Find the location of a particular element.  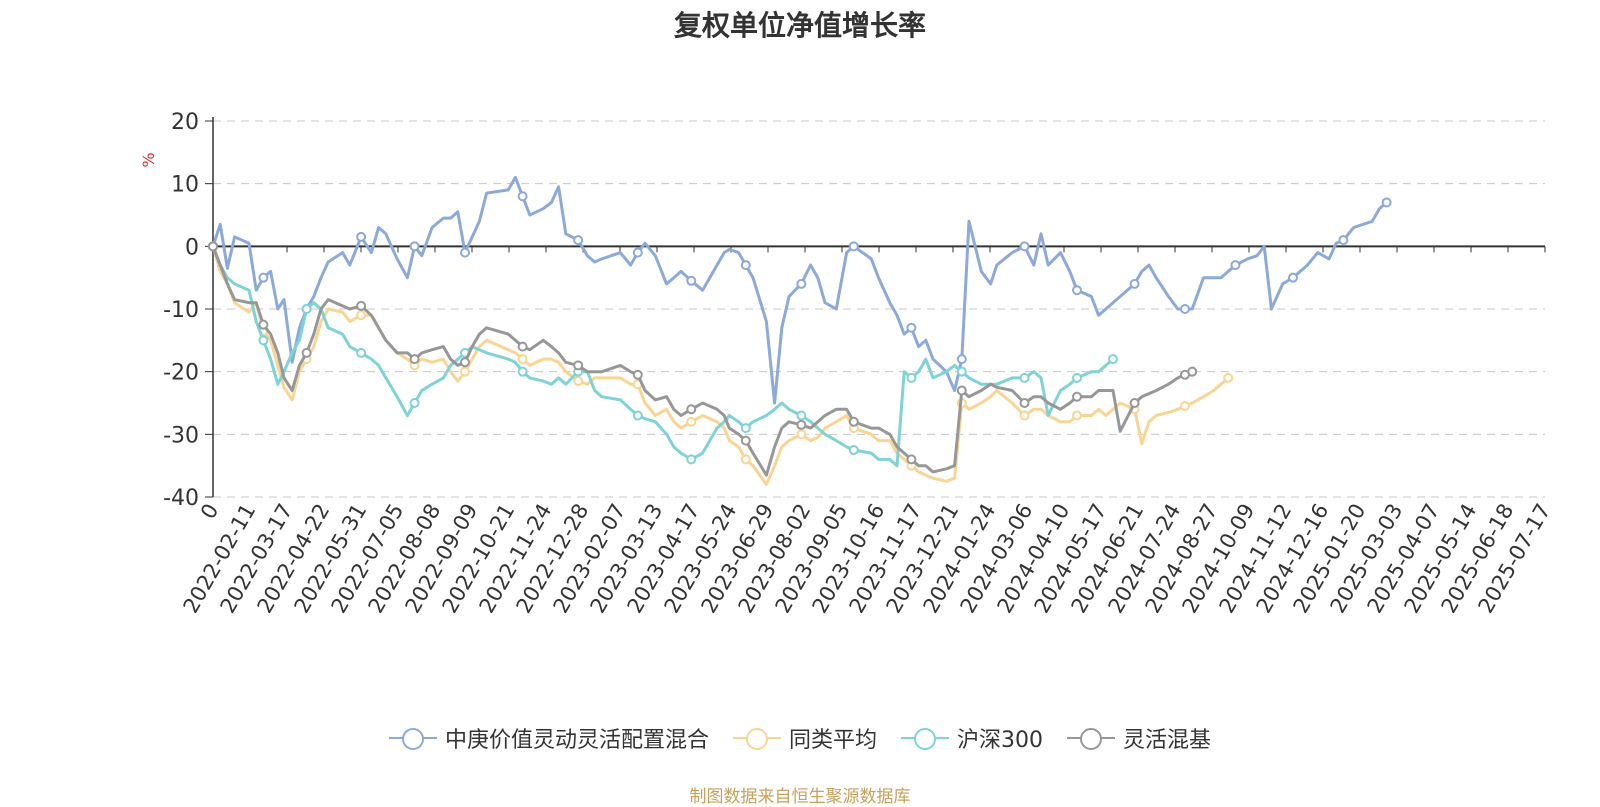

legend-item-2: 沪深300 is located at coordinates (972, 738).